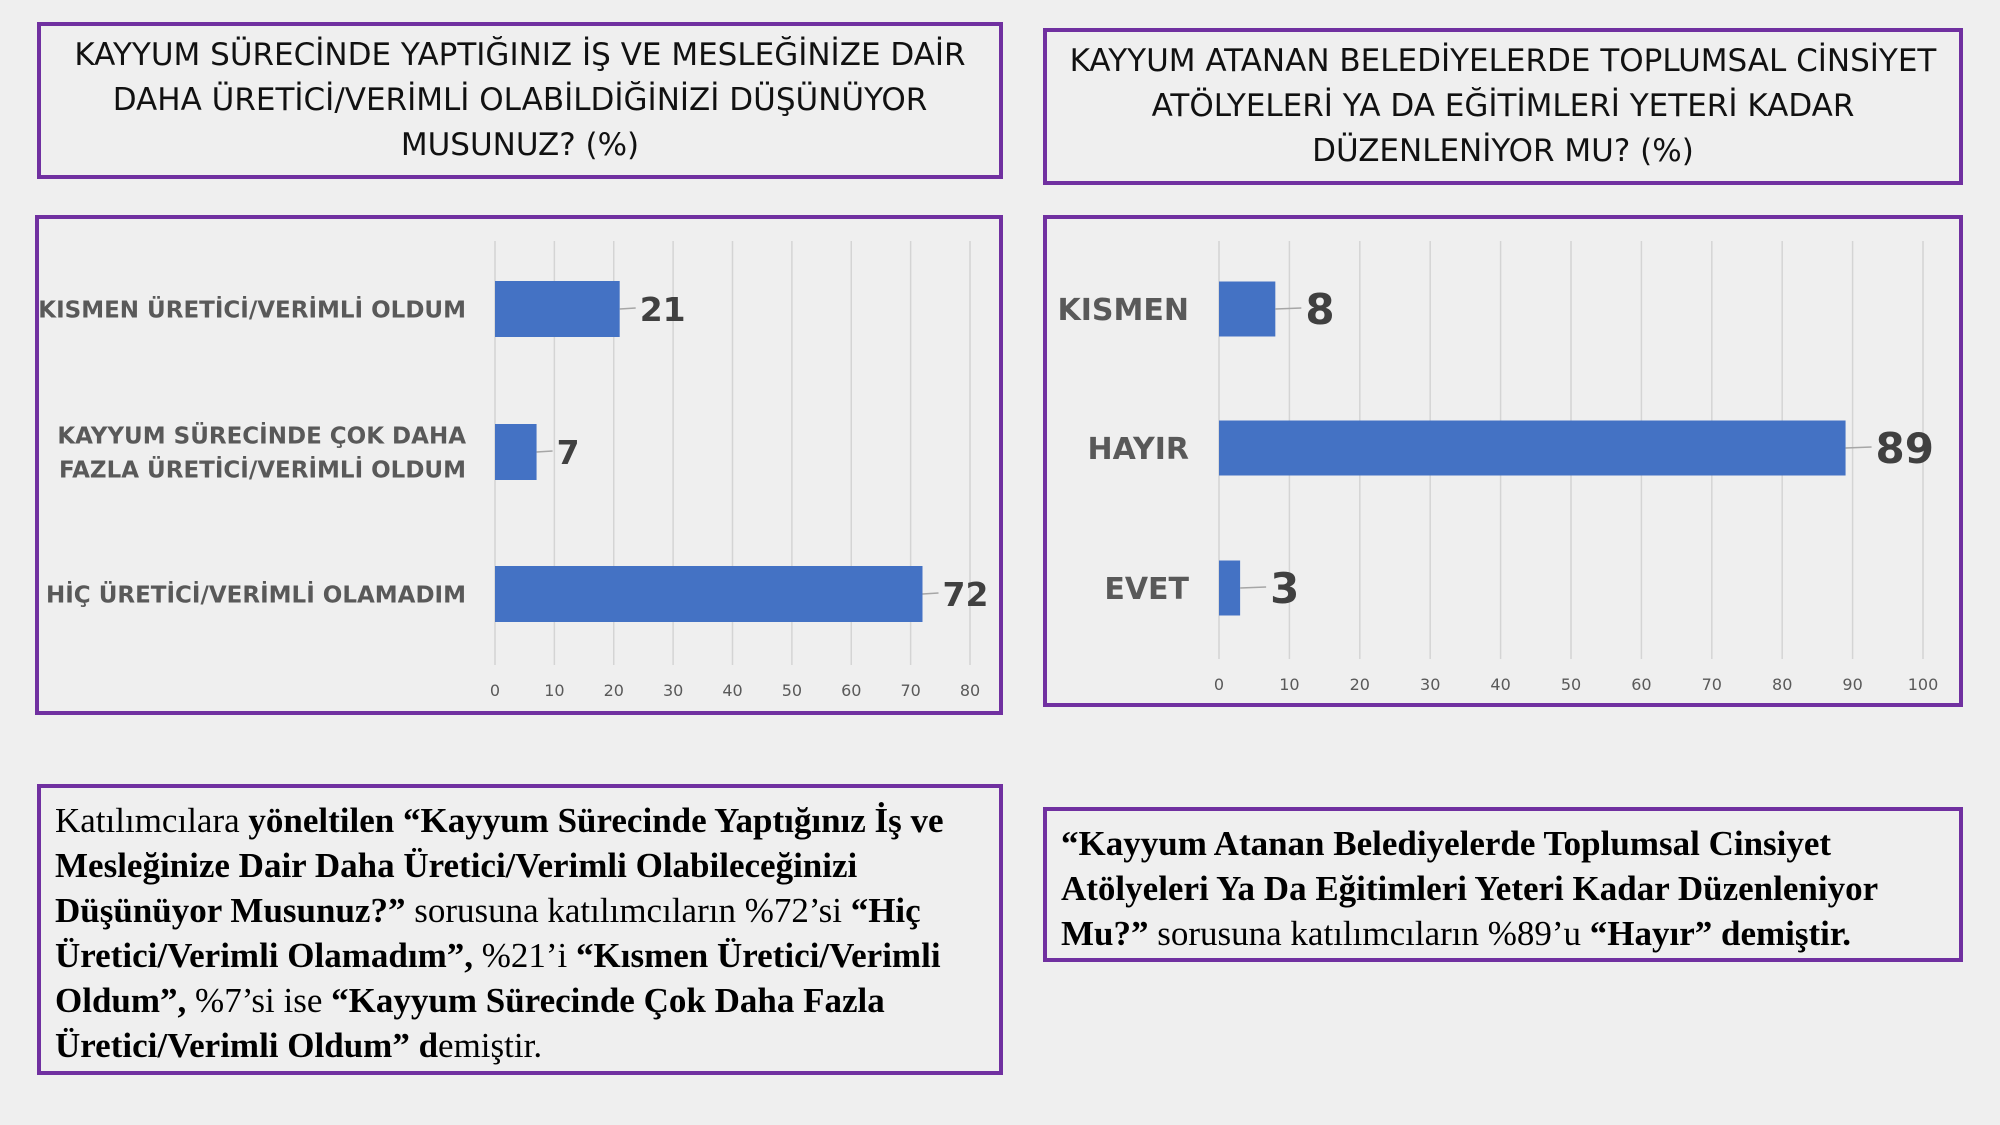  Describe the element at coordinates (261, 435) in the screenshot. I see `category-label: KAYYUM SÜRECİNDE ÇOK DAHA` at that location.